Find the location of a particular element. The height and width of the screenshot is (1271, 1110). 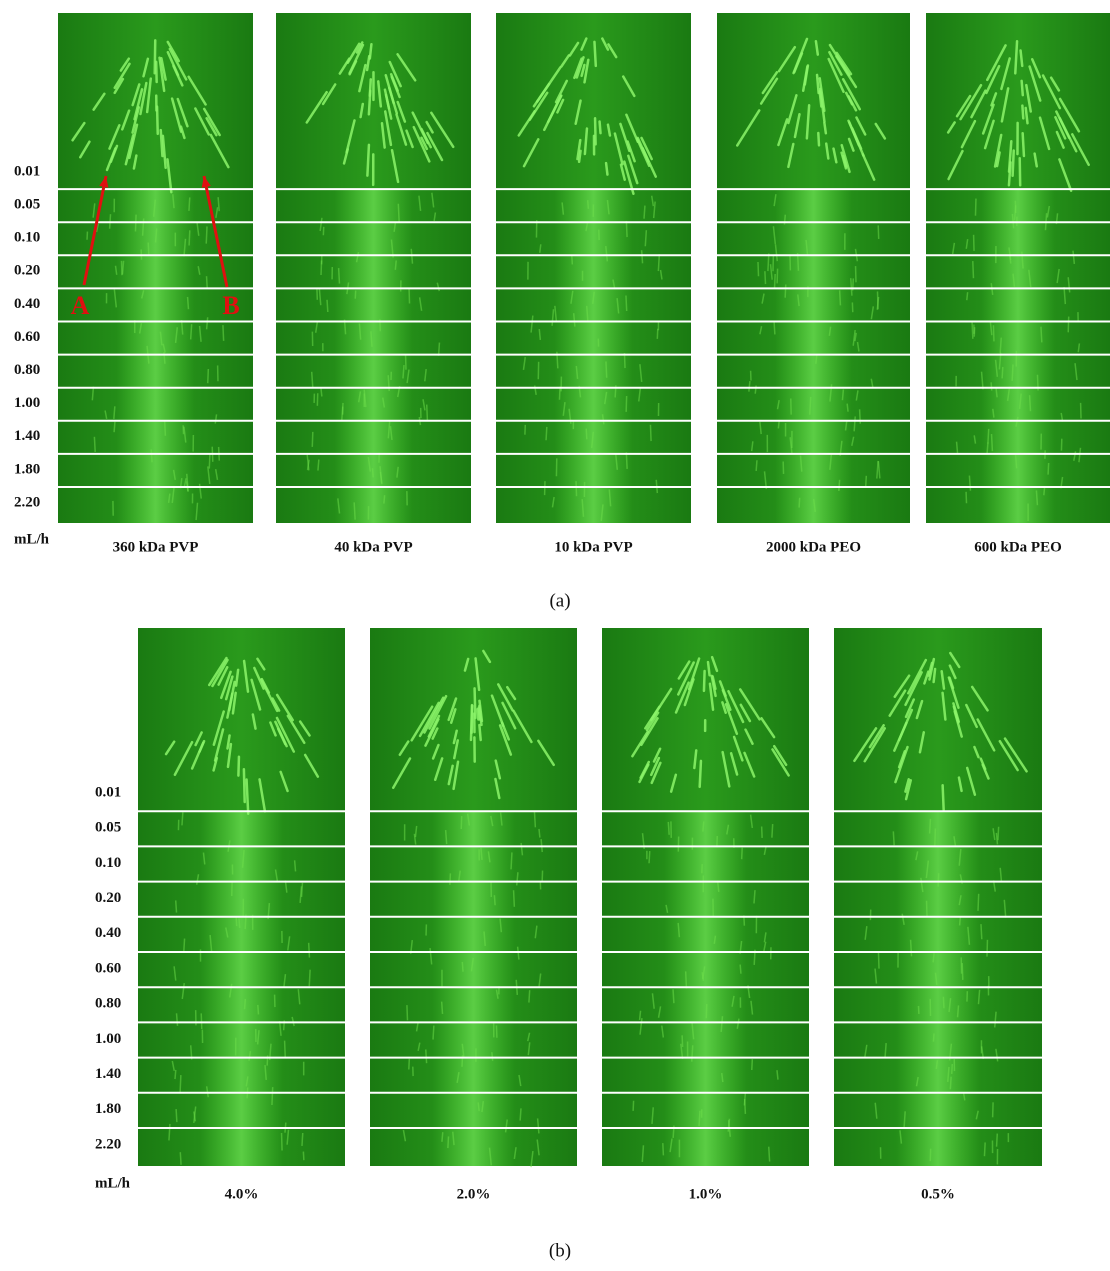

row-label: 0.40 is located at coordinates (27, 304).